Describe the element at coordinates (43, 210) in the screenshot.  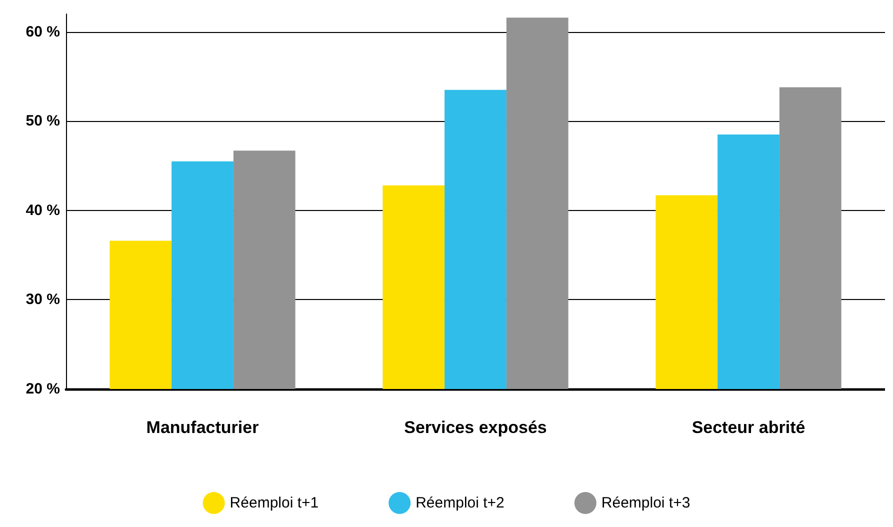
I see `y-tick-label: 40 %` at that location.